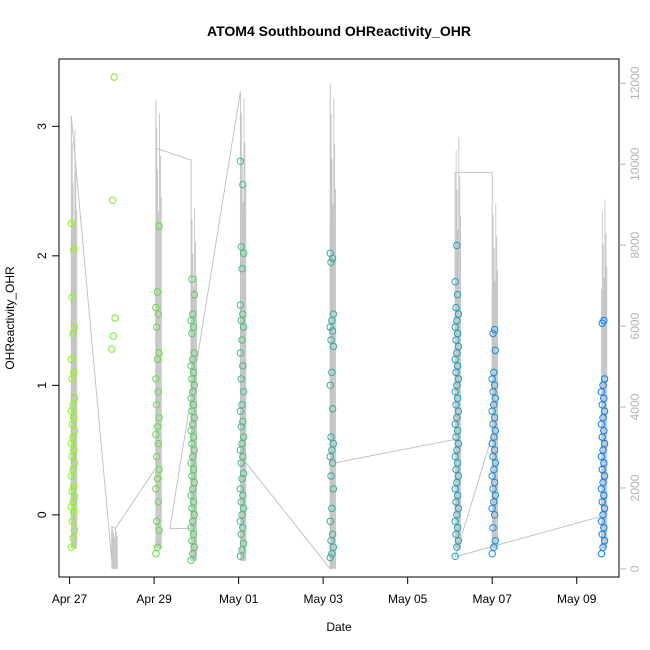 Image resolution: width=650 pixels, height=650 pixels. What do you see at coordinates (42, 385) in the screenshot?
I see `y-tick-label: 1` at bounding box center [42, 385].